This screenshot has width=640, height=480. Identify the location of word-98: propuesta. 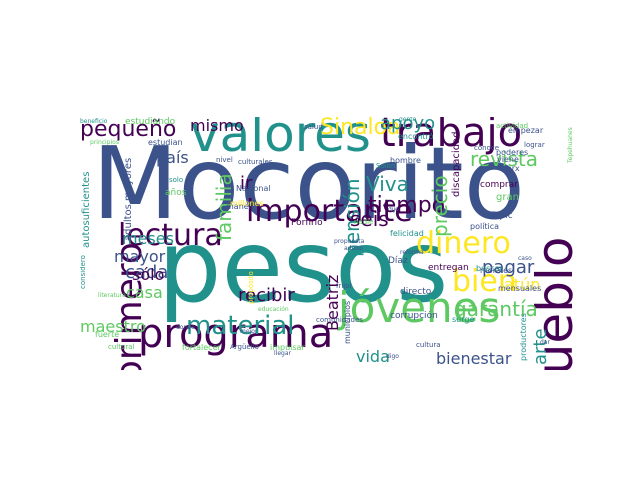
(349, 241).